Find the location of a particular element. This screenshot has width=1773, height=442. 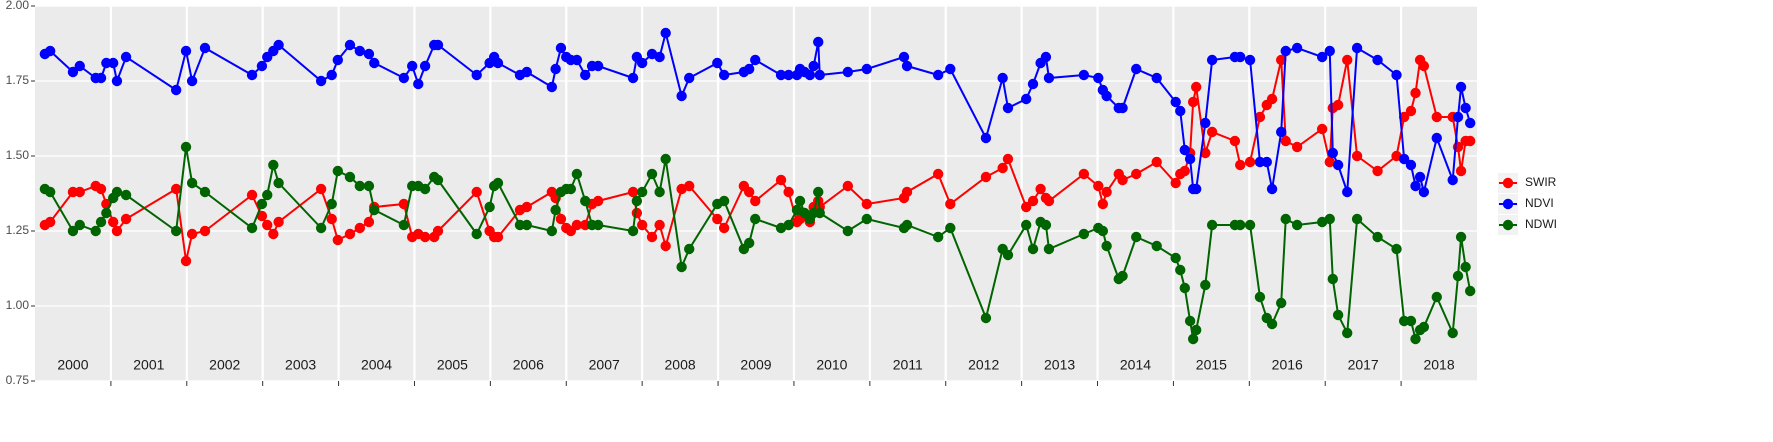

x-tick-label: 2013 is located at coordinates (1059, 365).